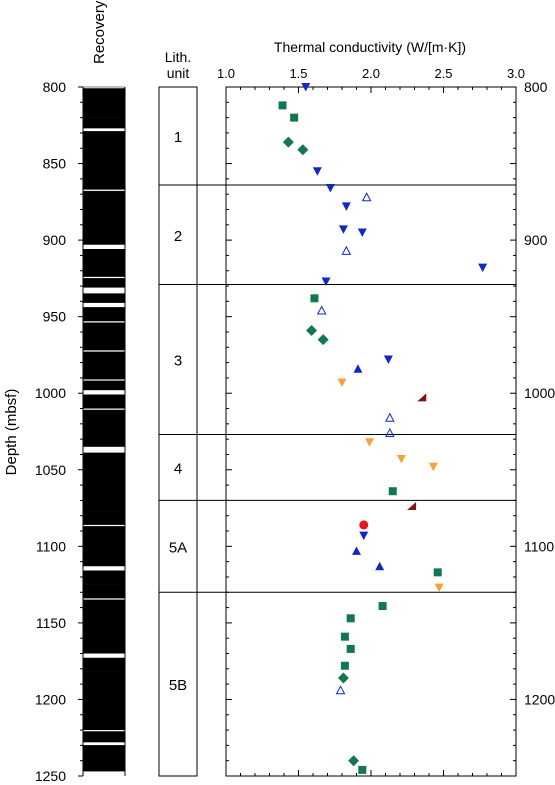 Image resolution: width=555 pixels, height=785 pixels. Describe the element at coordinates (178, 137) in the screenshot. I see `lith-unit-label: 1` at that location.